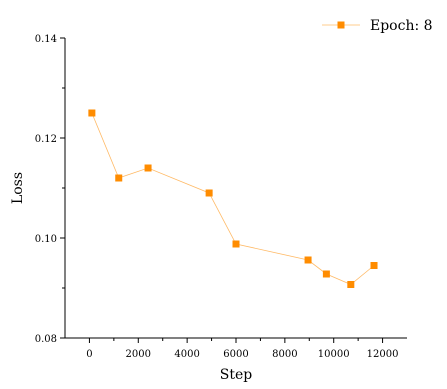 Image resolution: width=447 pixels, height=389 pixels. Describe the element at coordinates (383, 354) in the screenshot. I see `x-tick-label: 12000` at that location.